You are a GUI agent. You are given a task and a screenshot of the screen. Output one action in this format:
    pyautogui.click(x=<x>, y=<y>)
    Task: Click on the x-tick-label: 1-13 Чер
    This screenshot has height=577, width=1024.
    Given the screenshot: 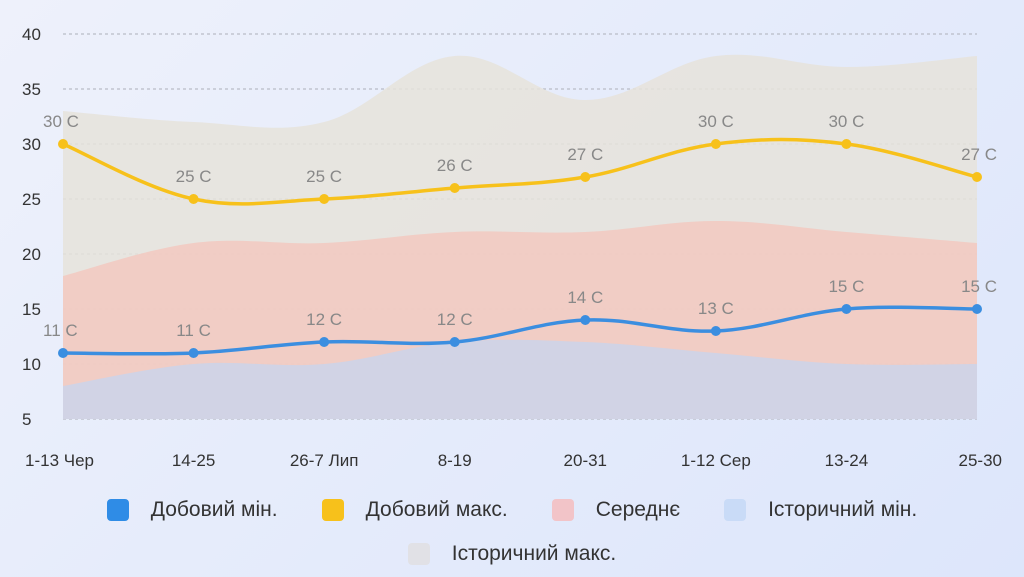 What is the action you would take?
    pyautogui.click(x=59, y=460)
    